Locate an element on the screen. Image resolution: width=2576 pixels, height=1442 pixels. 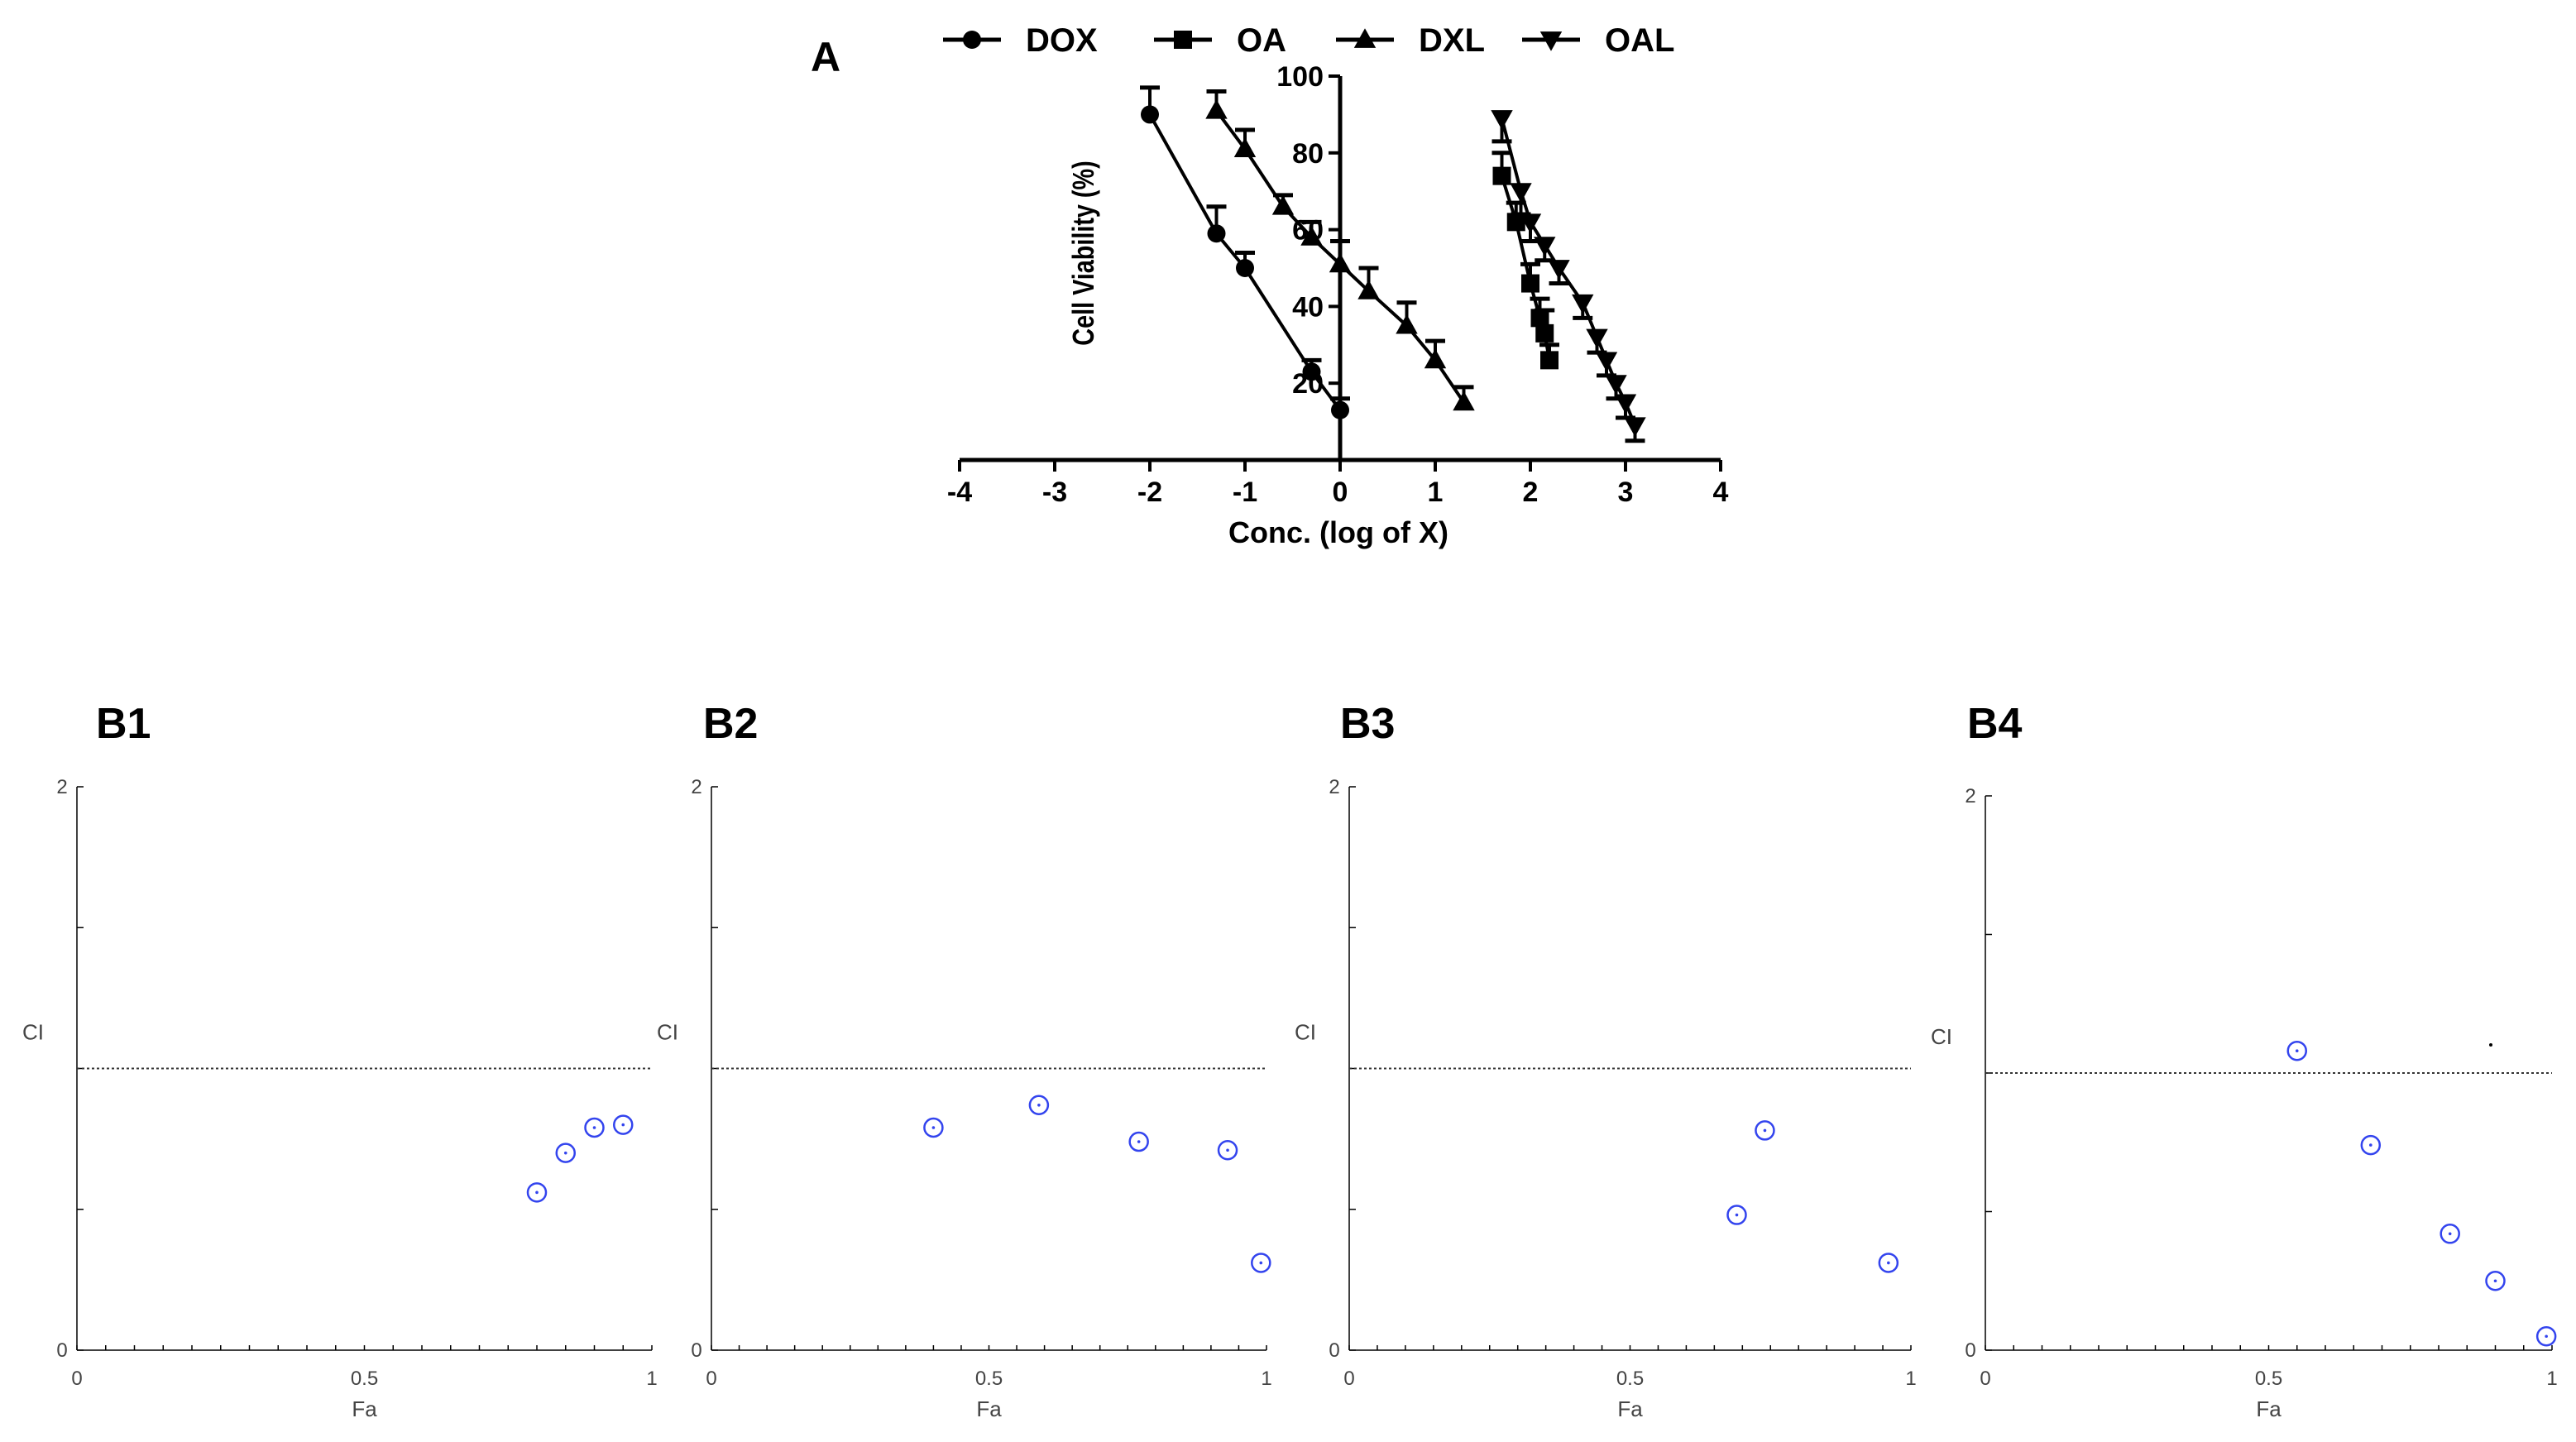
x-tick-label-b2: 0.5 is located at coordinates (989, 1379).